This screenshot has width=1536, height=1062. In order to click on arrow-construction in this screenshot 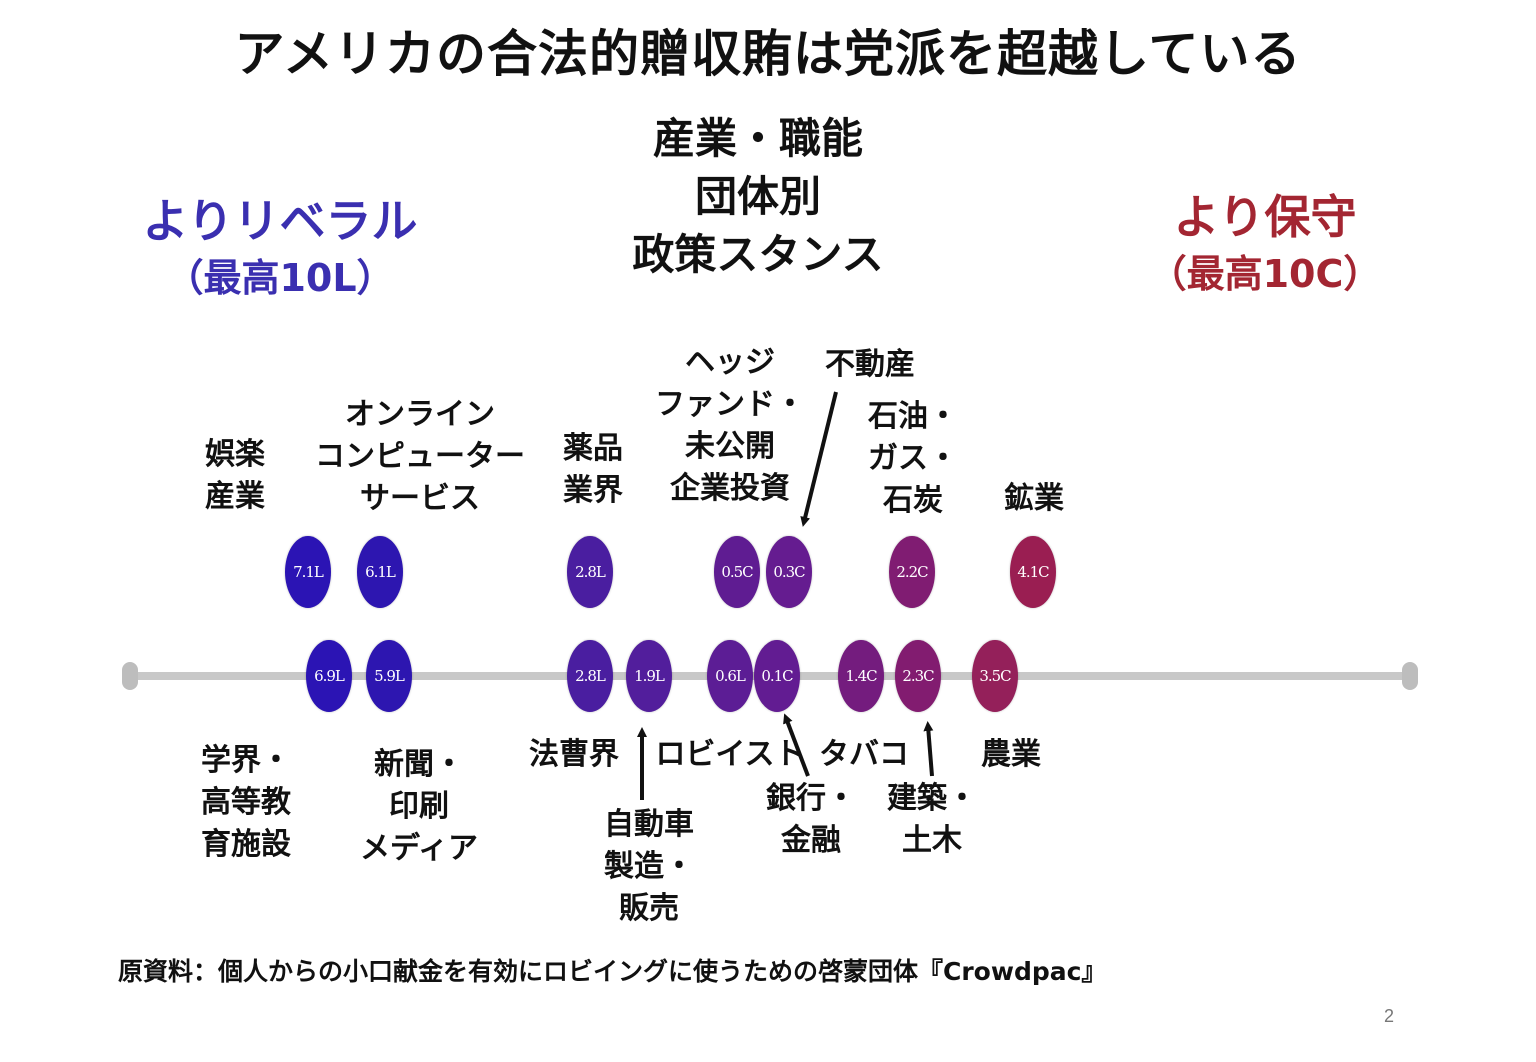, I will do `click(928, 749)`.